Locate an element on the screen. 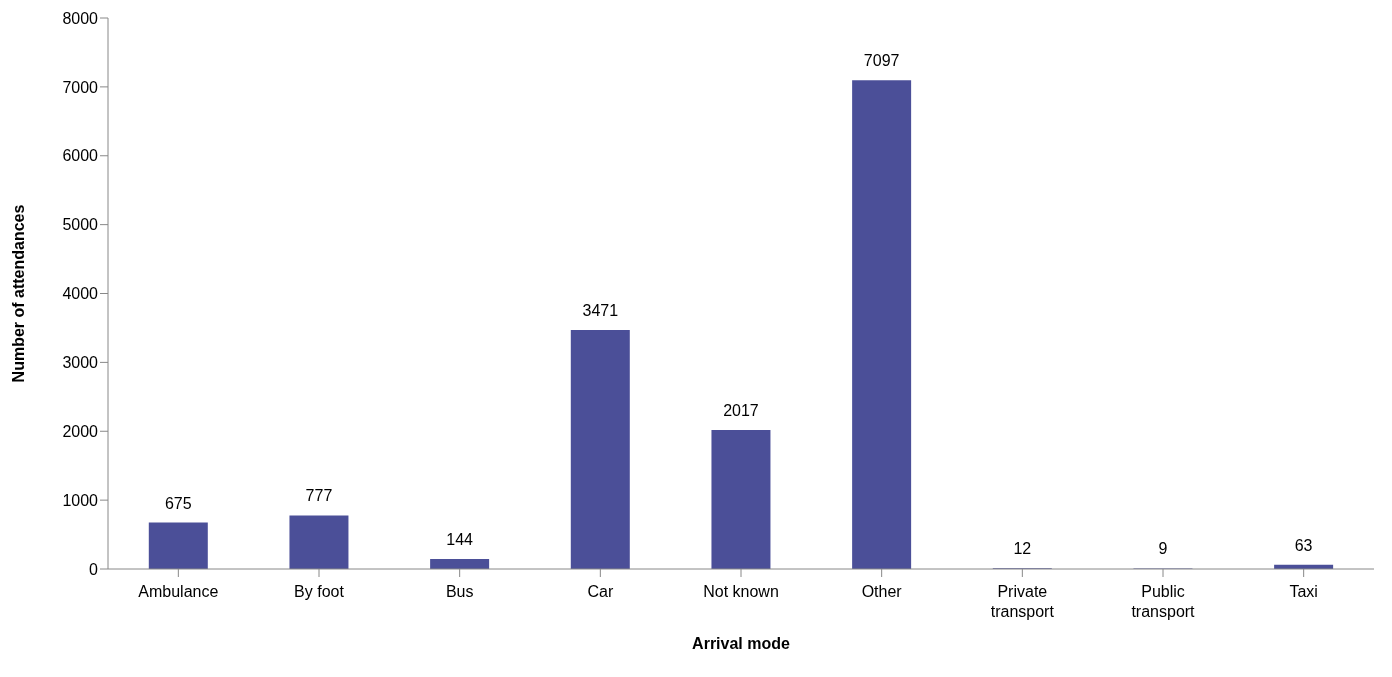  y-axis-title: Number of attendances is located at coordinates (18, 293).